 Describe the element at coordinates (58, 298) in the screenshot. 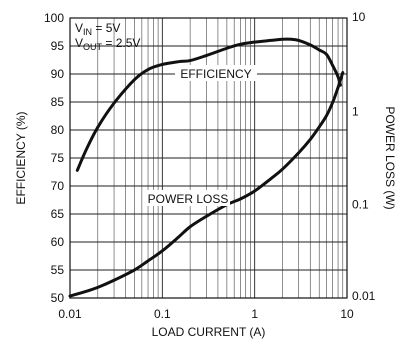

I see `left-y-tick-label: 50` at that location.